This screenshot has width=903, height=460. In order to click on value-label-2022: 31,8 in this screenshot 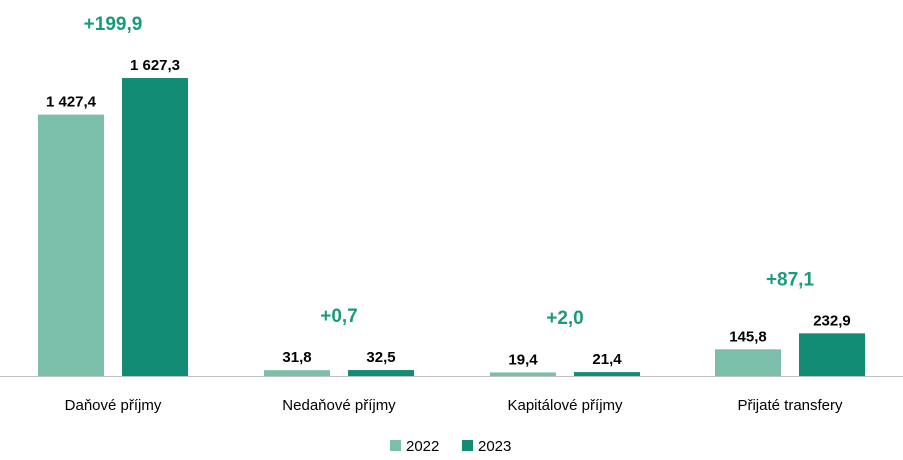, I will do `click(296, 357)`.